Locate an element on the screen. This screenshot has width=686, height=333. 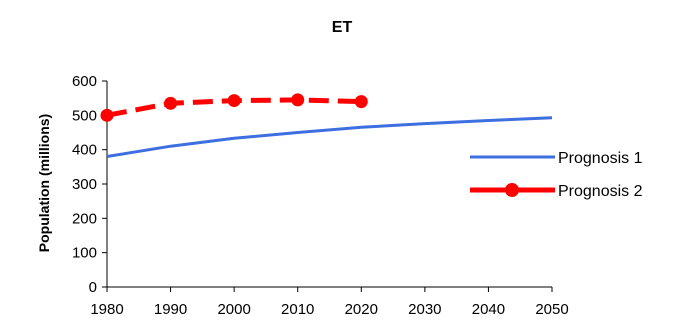
y-tick-label: 400 is located at coordinates (84, 150).